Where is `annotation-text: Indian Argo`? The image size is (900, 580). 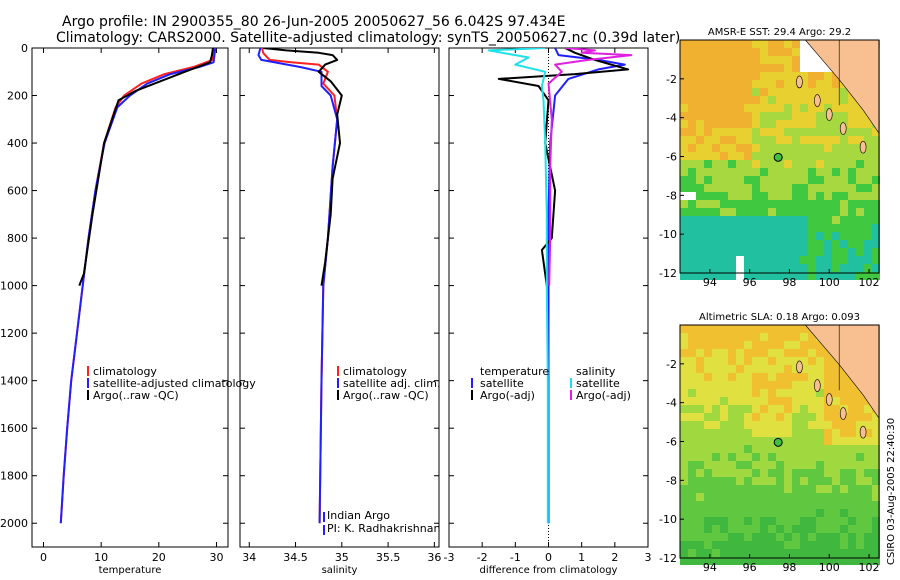 annotation-text: Indian Argo is located at coordinates (358, 515).